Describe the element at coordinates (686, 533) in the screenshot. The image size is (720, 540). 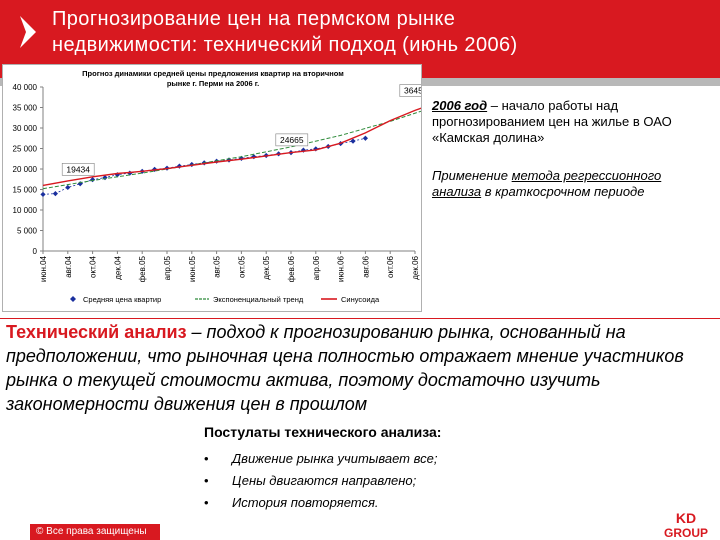
I see `logo-text-bottom: GROUP` at that location.